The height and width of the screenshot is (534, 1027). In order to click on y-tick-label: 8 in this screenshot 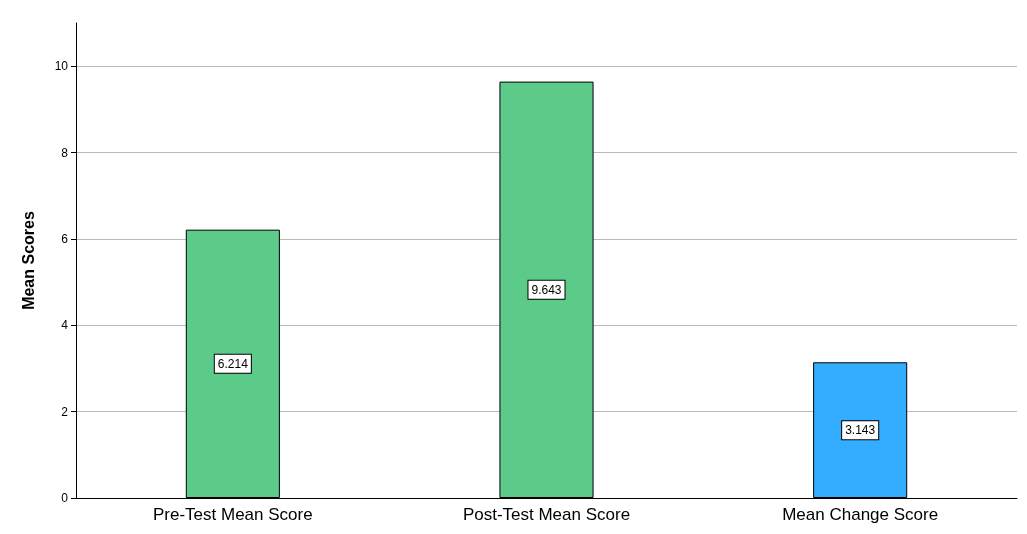, I will do `click(65, 152)`.